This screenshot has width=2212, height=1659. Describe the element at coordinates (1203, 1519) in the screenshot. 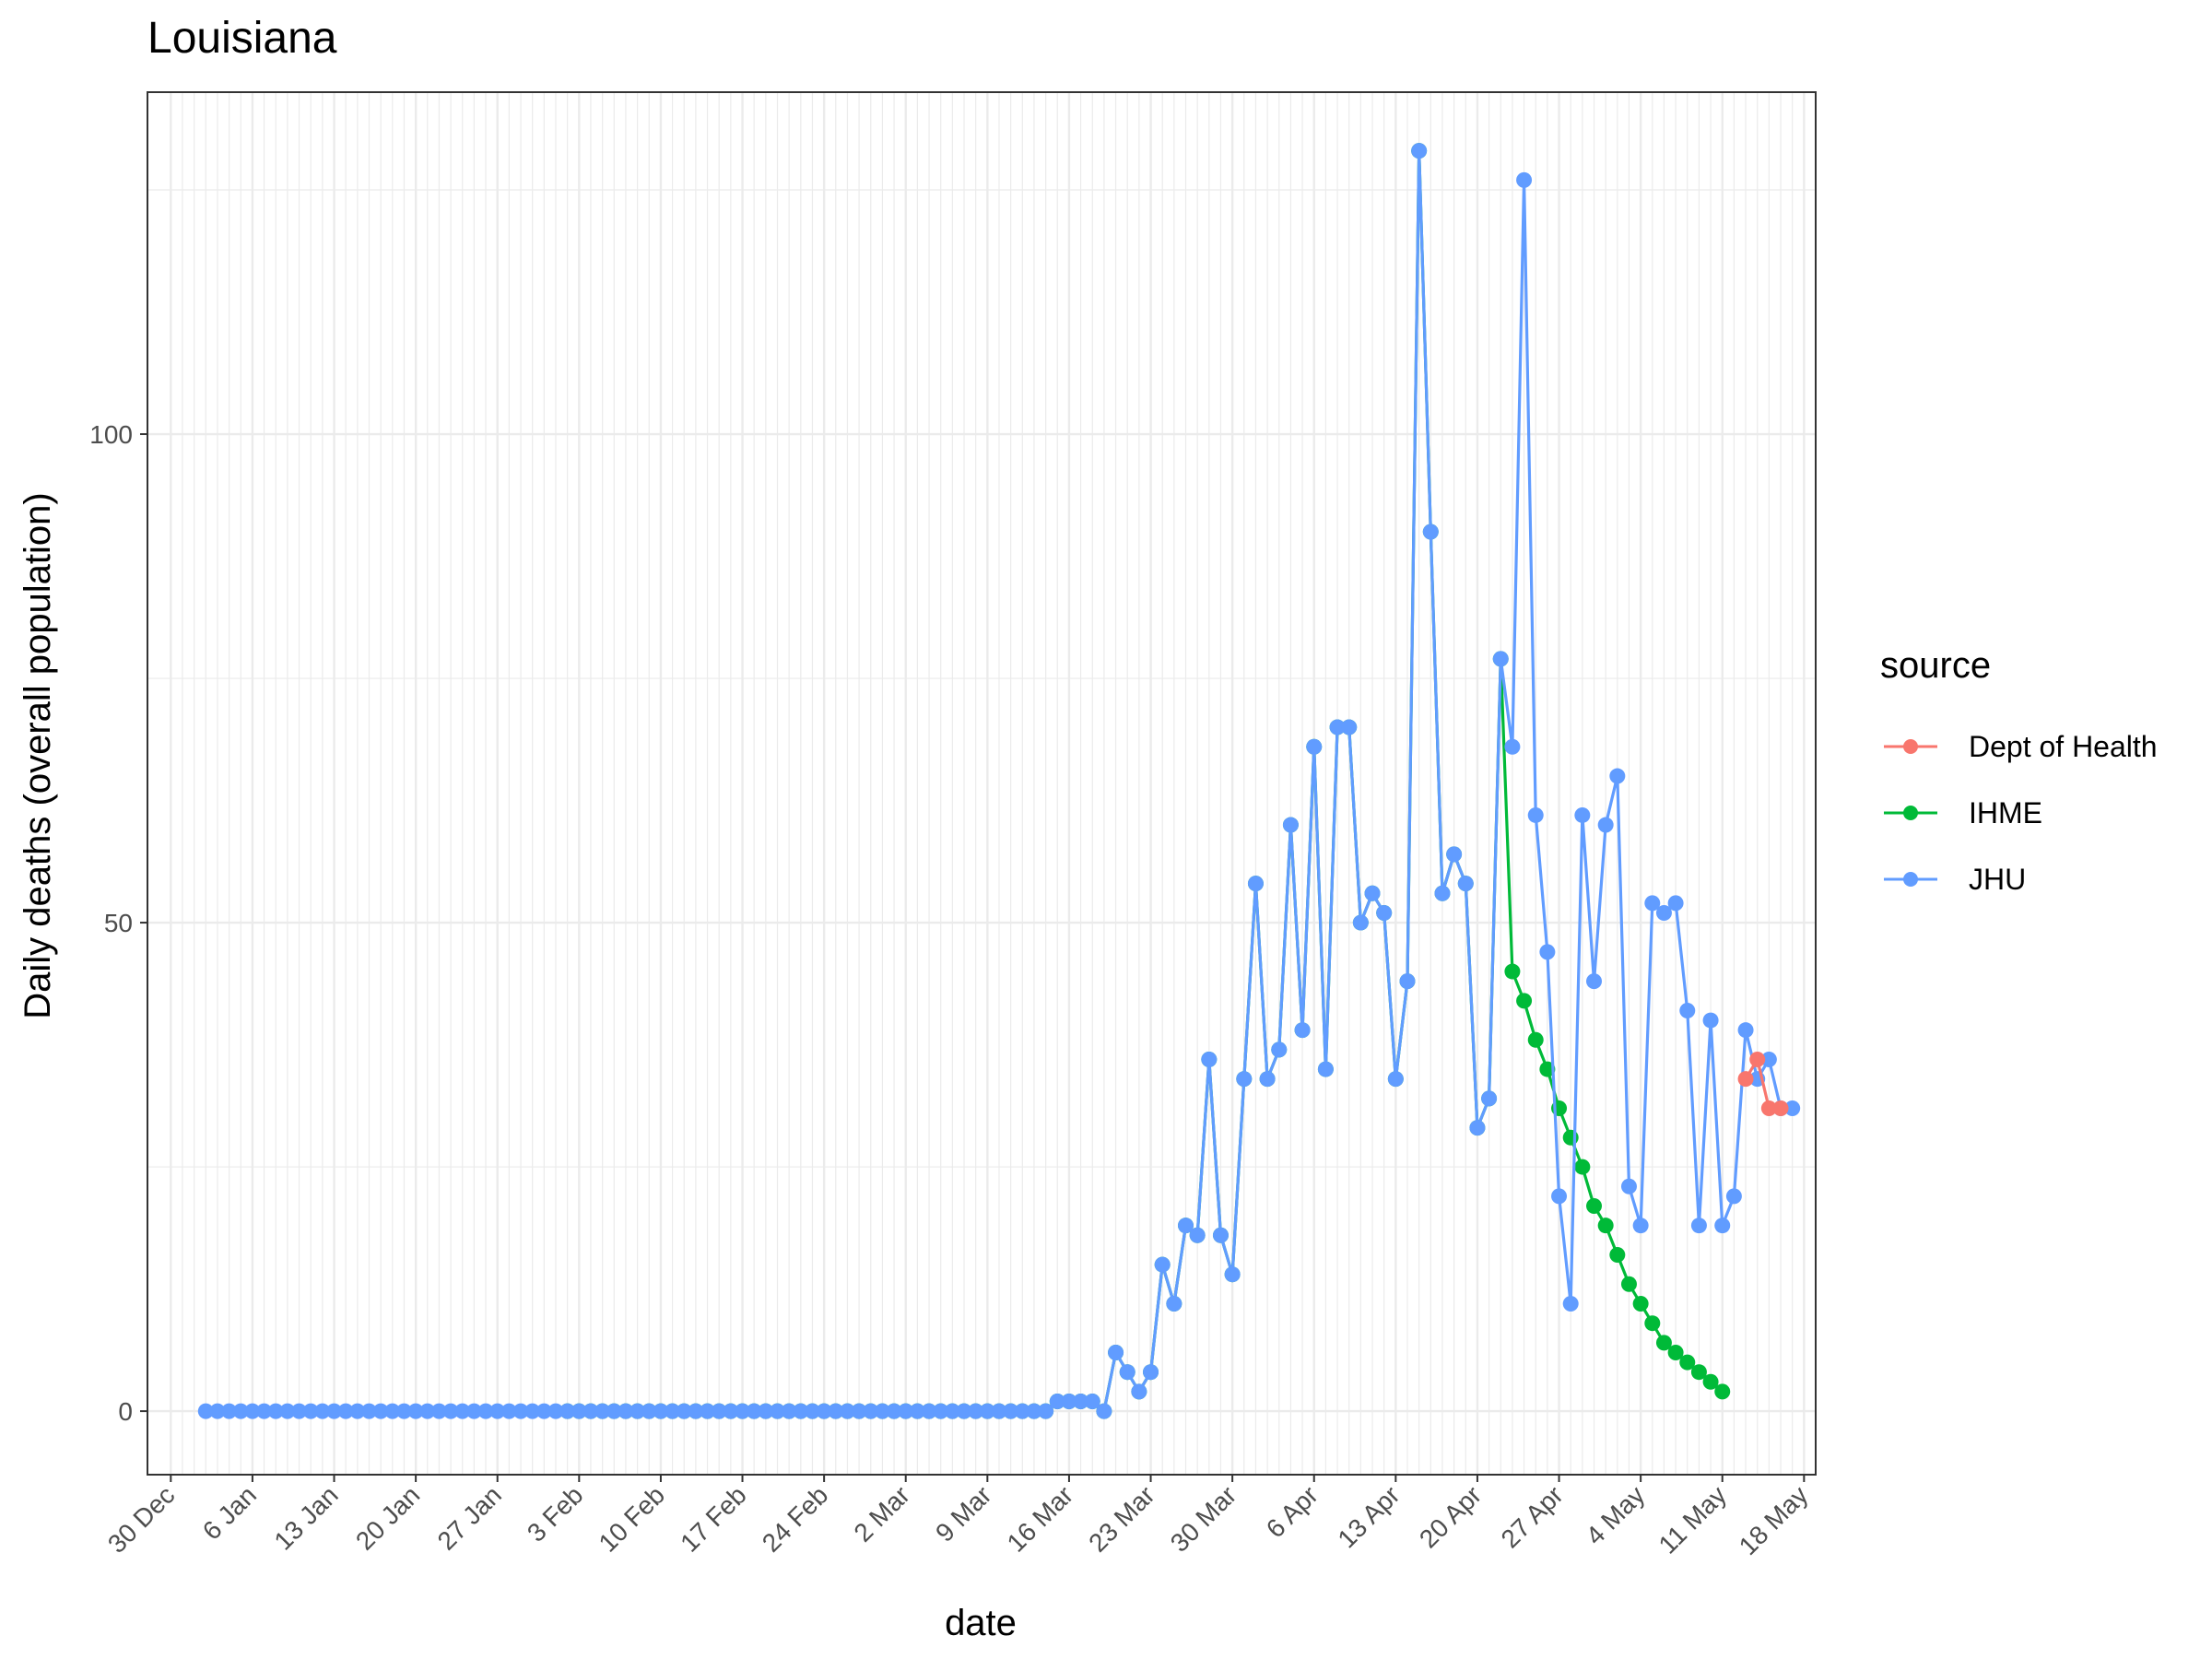

I see `x-tick-label: 30 Mar` at that location.